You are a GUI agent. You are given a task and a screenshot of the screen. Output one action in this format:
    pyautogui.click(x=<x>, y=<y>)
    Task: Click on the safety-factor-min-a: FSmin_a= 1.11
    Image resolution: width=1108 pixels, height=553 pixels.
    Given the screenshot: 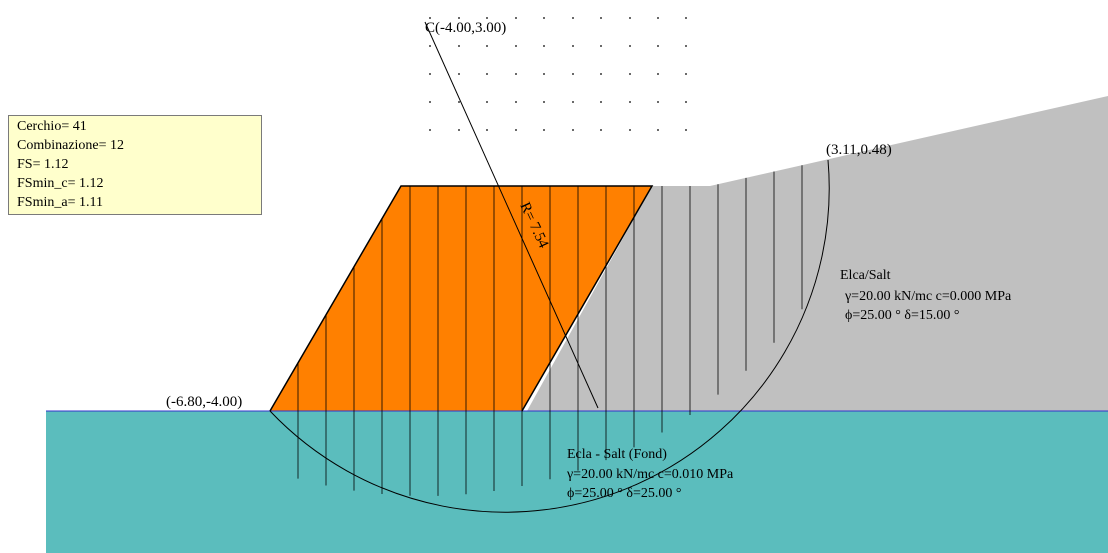 What is the action you would take?
    pyautogui.click(x=60, y=202)
    